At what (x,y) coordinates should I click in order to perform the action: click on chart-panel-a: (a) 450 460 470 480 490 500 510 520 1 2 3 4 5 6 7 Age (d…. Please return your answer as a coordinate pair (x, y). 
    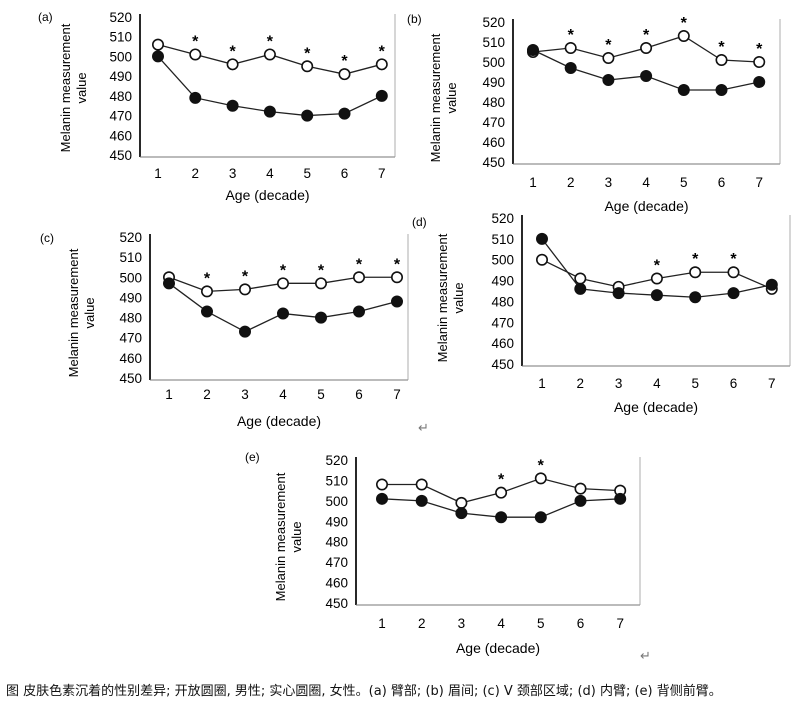
    Looking at the image, I should click on (217, 106).